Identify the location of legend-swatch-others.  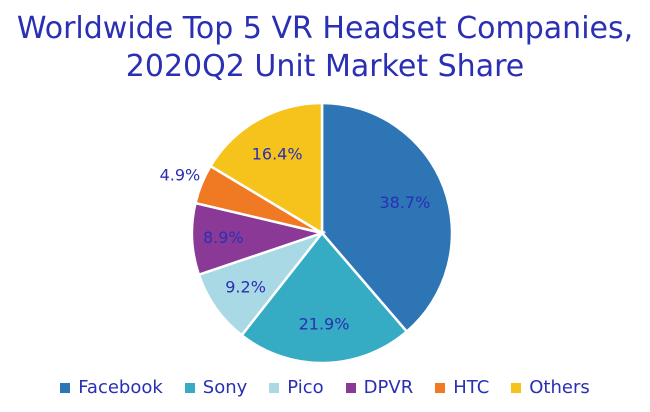
(516, 387).